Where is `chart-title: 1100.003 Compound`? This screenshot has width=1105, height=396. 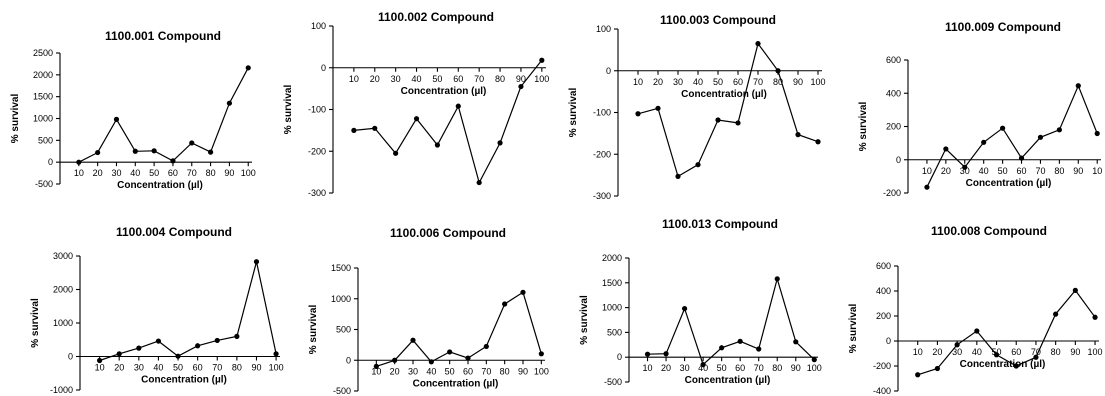 chart-title: 1100.003 Compound is located at coordinates (718, 20).